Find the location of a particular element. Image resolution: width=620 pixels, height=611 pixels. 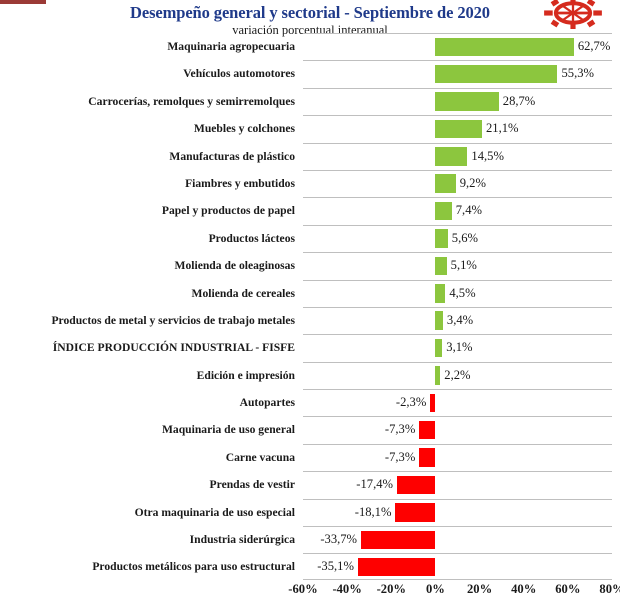

bar-value-label: 3,4% is located at coordinates (460, 319).